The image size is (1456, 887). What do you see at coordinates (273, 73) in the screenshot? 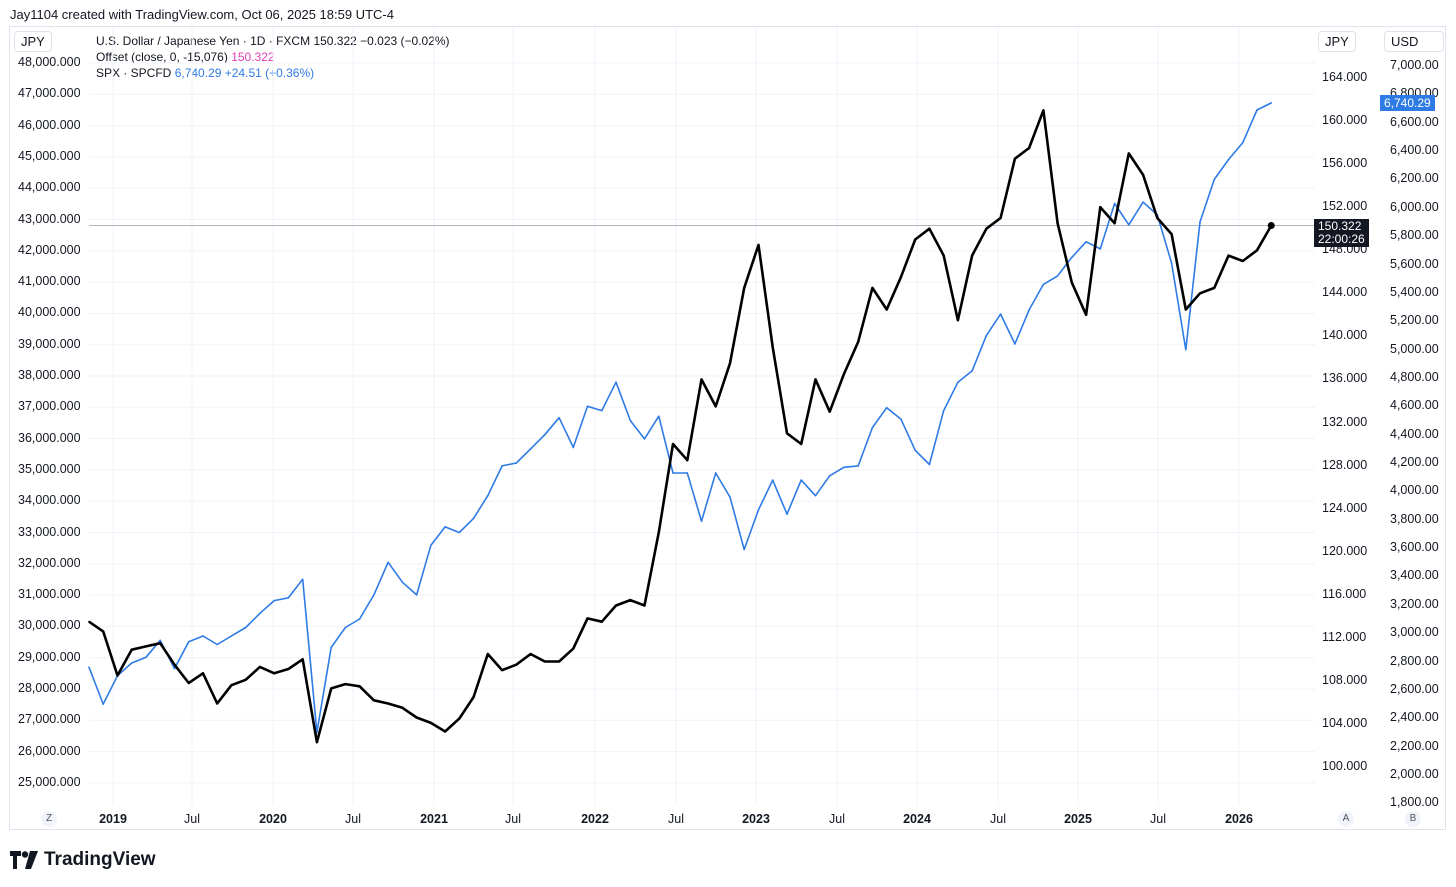
I see `legend-spx-row: SPX · SPCFD 6,740.29 +24.51 (+0.36%)` at bounding box center [273, 73].